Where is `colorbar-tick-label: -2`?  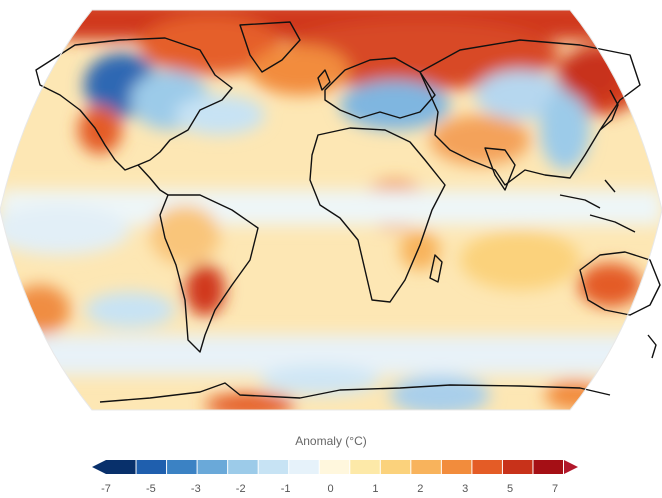
colorbar-tick-label: -2 is located at coordinates (241, 489).